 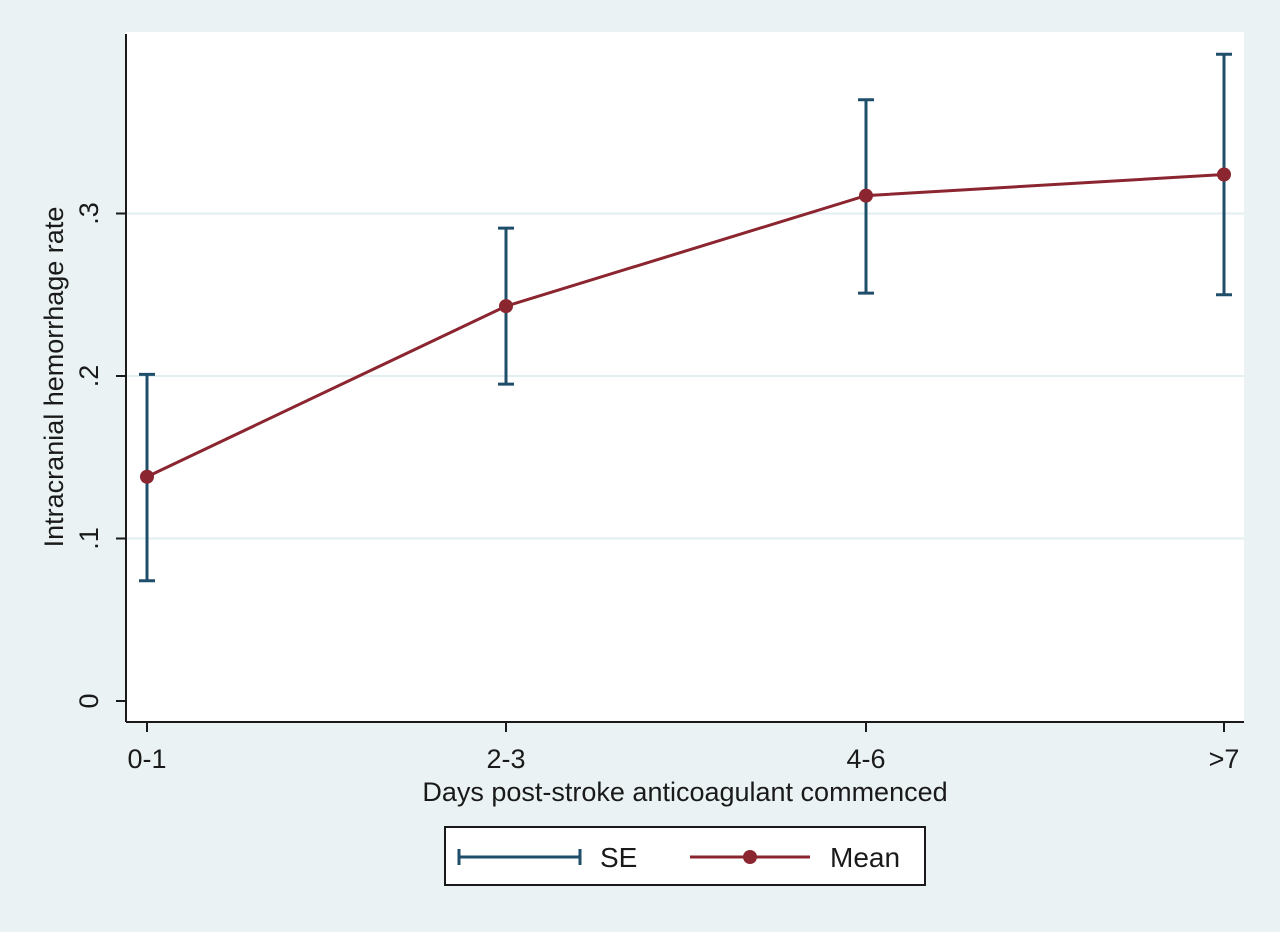 What do you see at coordinates (89, 538) in the screenshot?
I see `y-tick-label-1: .1` at bounding box center [89, 538].